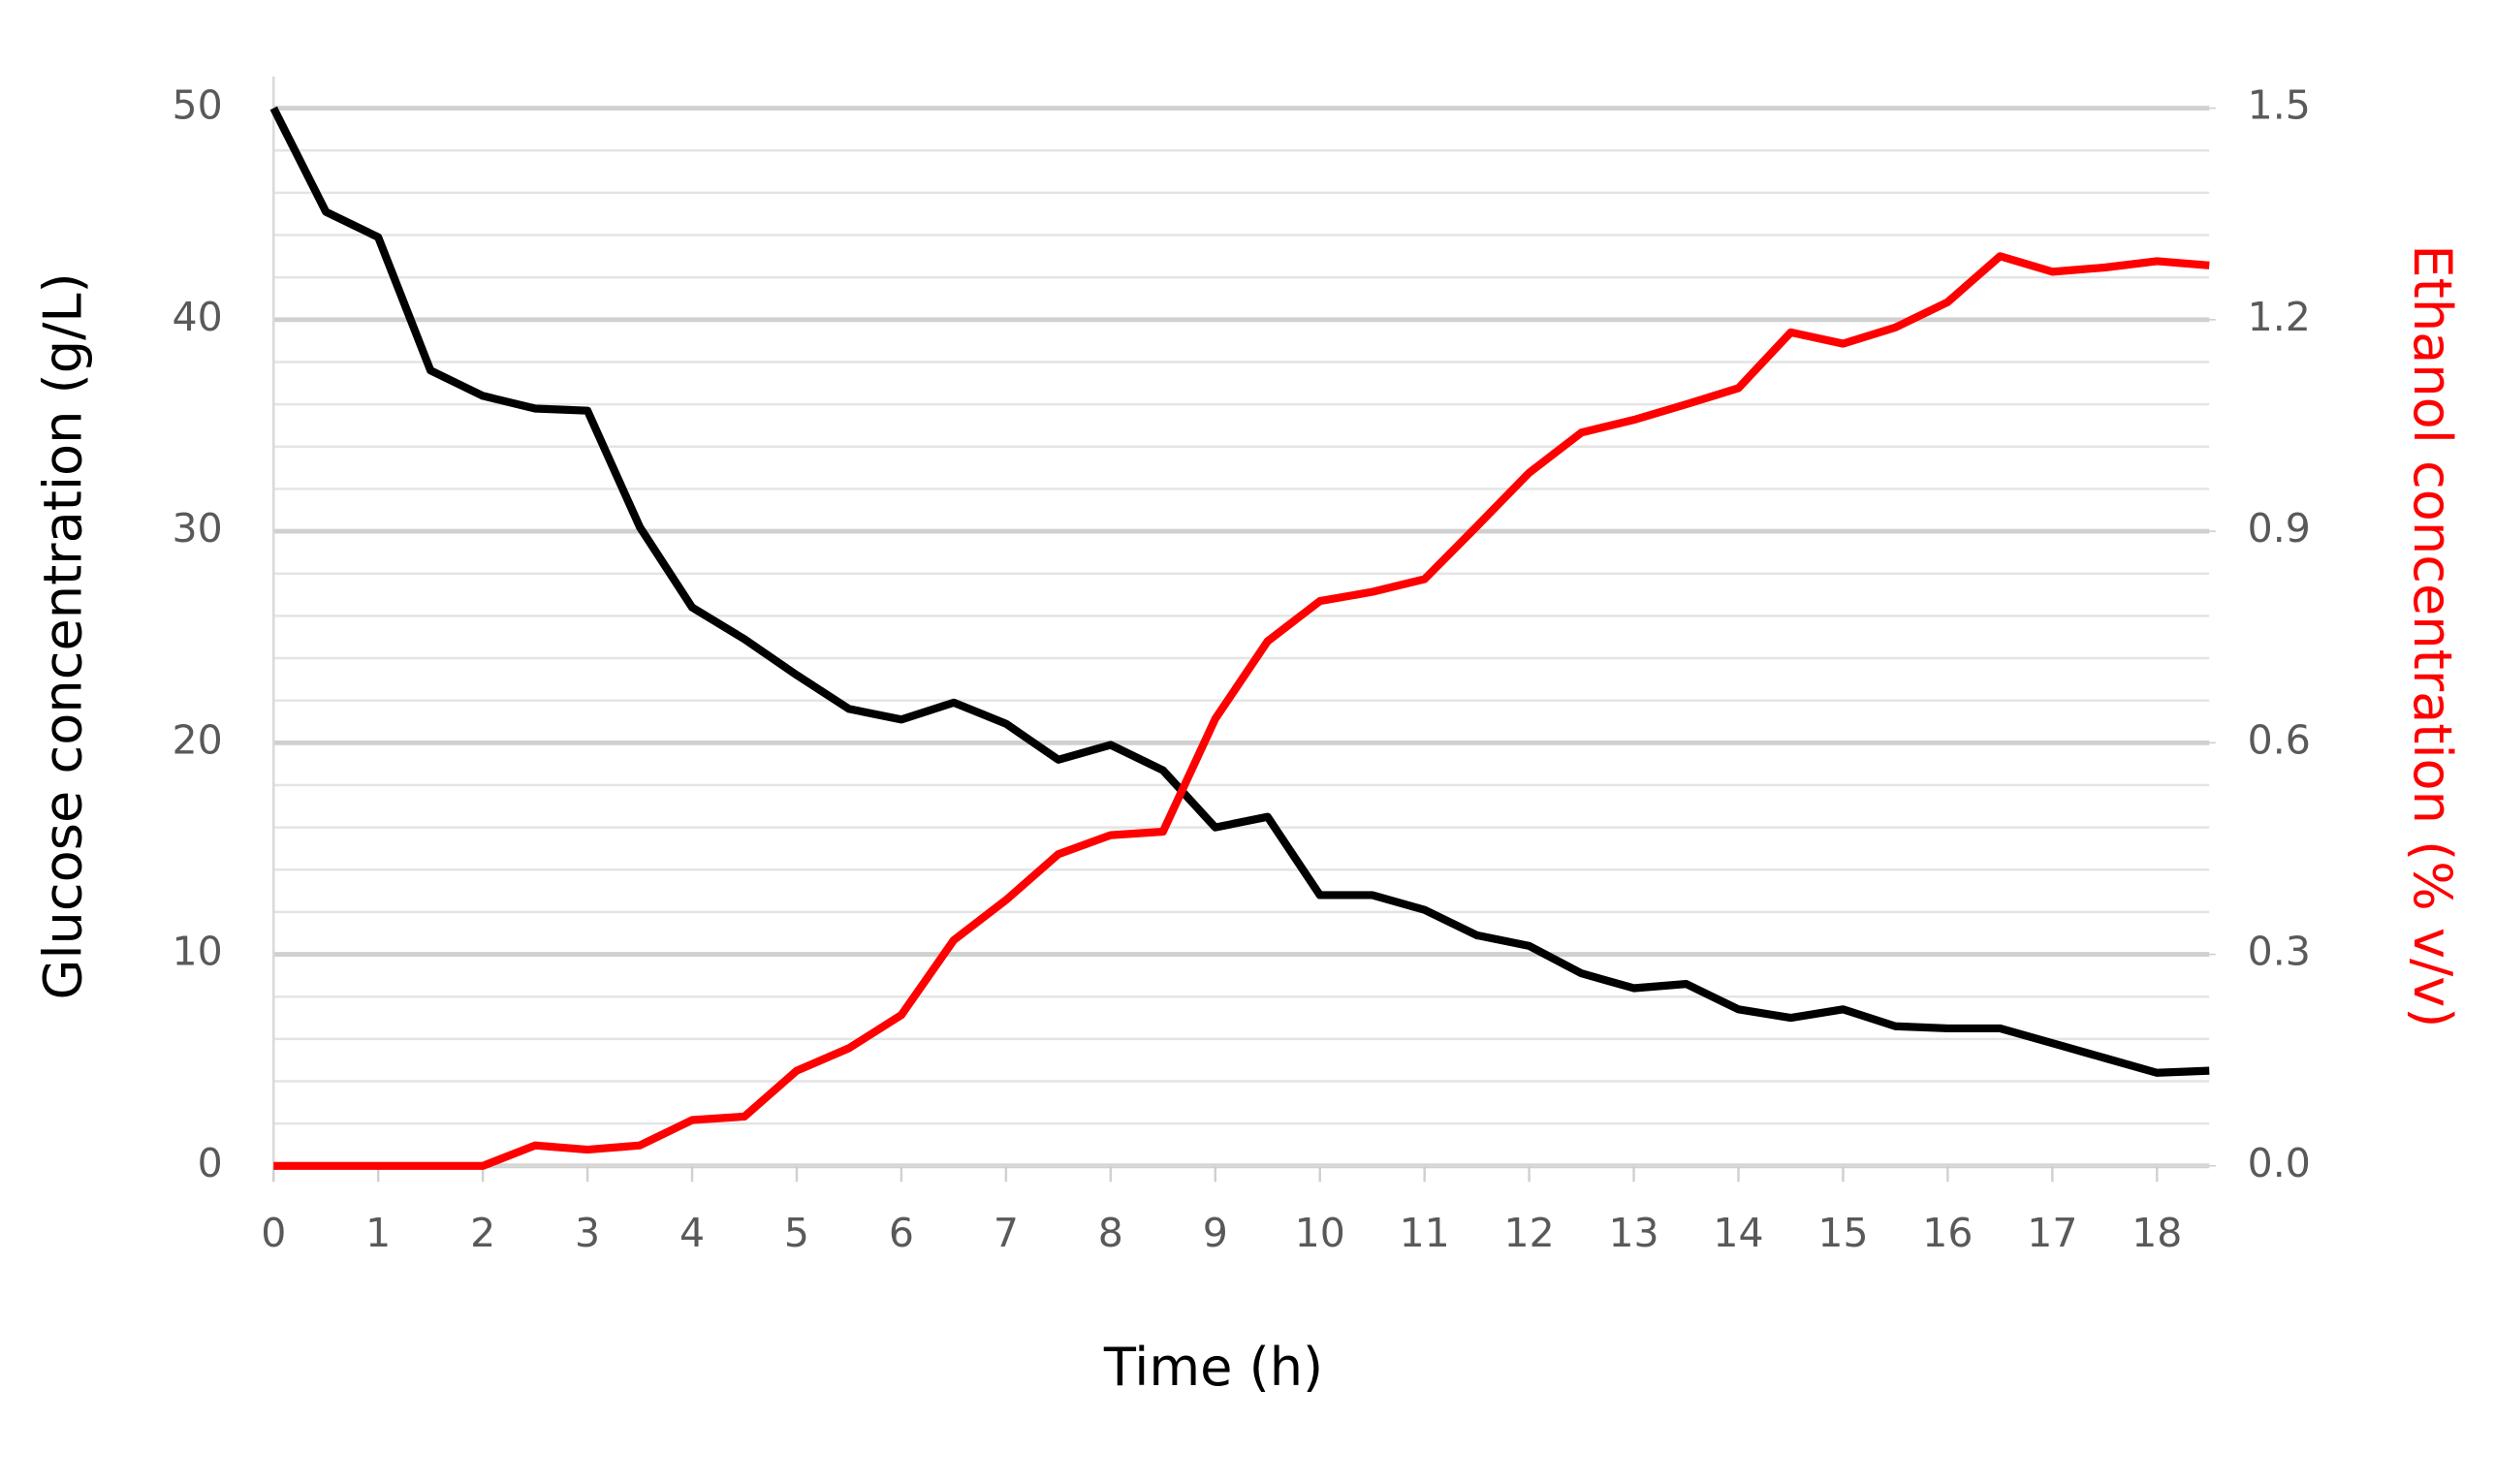 The image size is (2494, 1484). What do you see at coordinates (1006, 1233) in the screenshot?
I see `x-tick-label: 7` at bounding box center [1006, 1233].